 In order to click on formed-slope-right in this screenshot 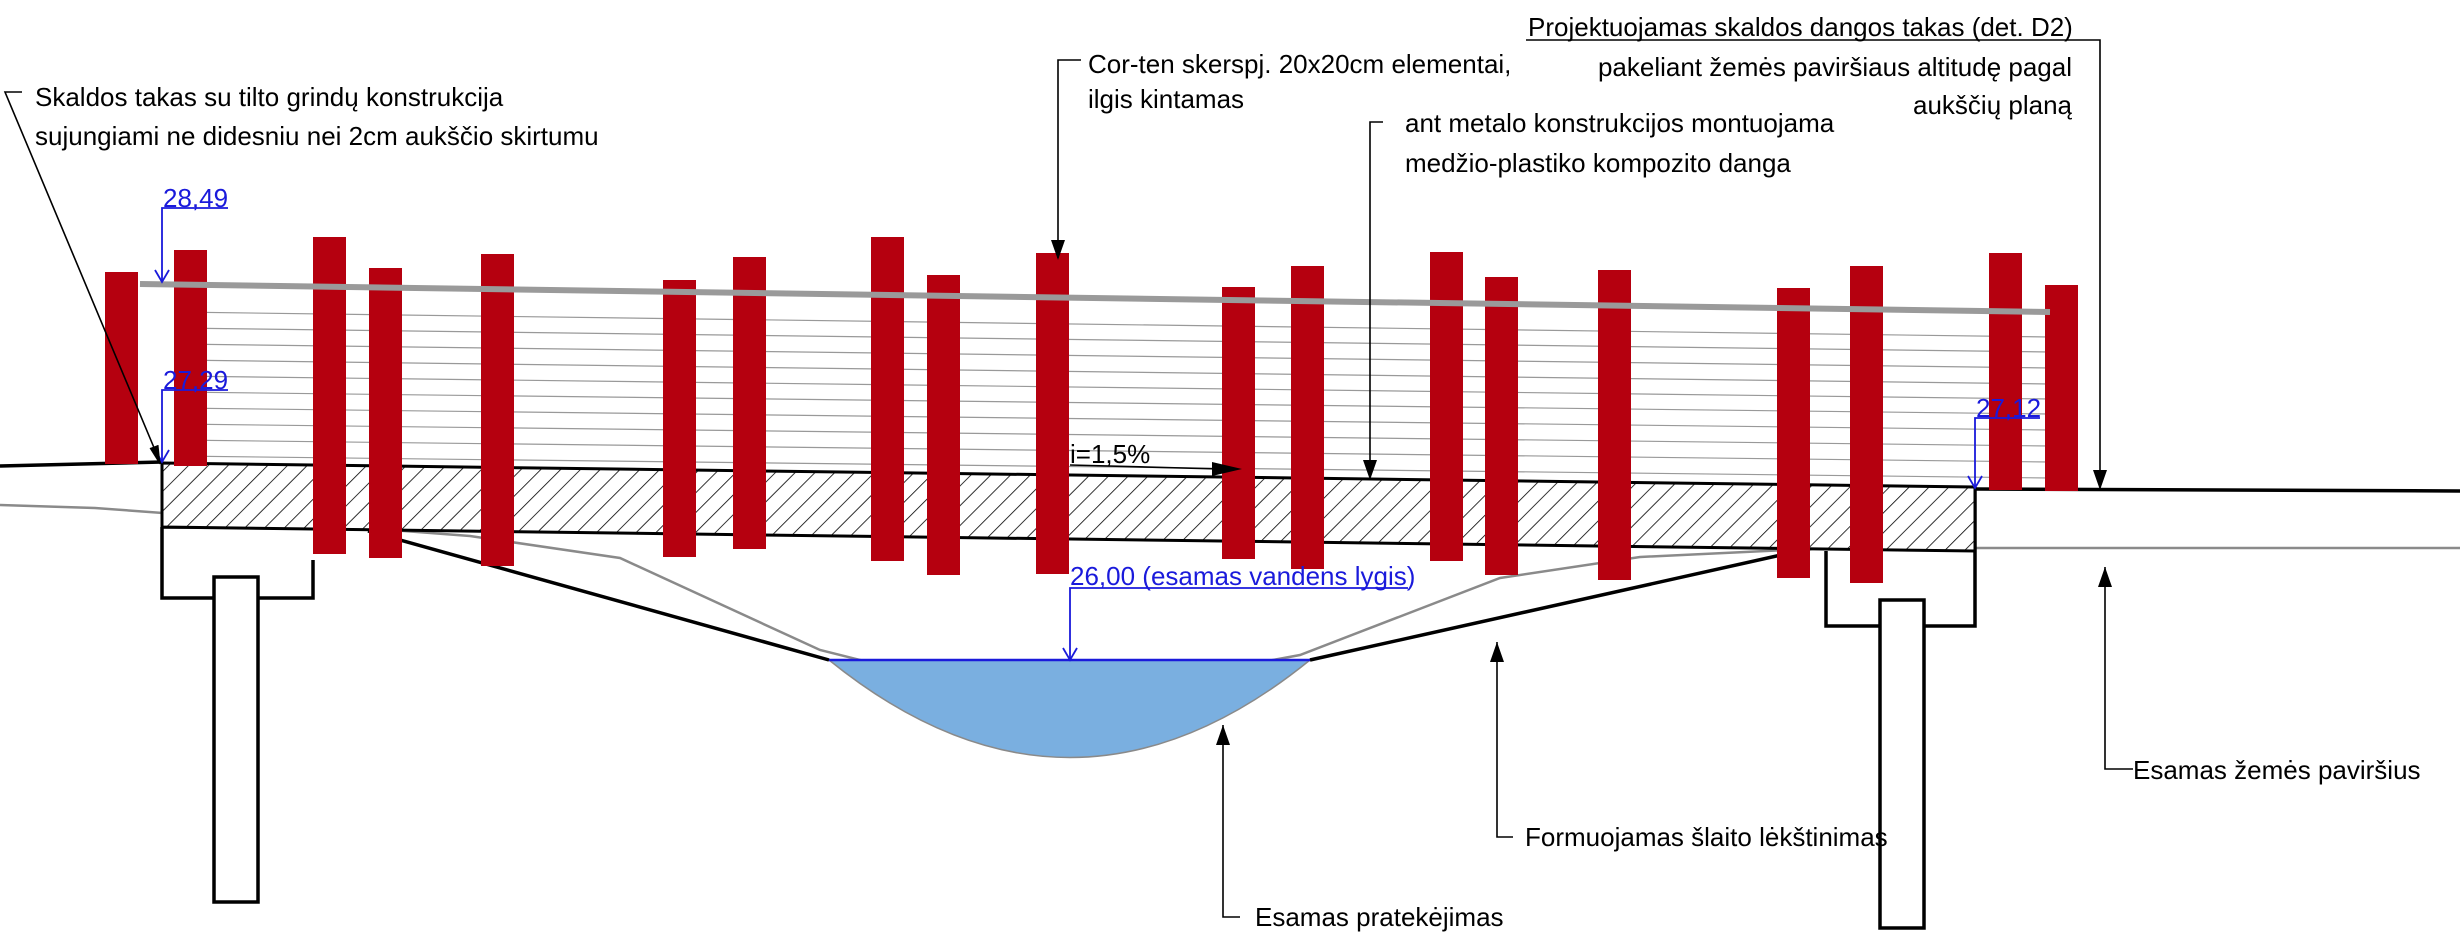, I will do `click(1568, 602)`.